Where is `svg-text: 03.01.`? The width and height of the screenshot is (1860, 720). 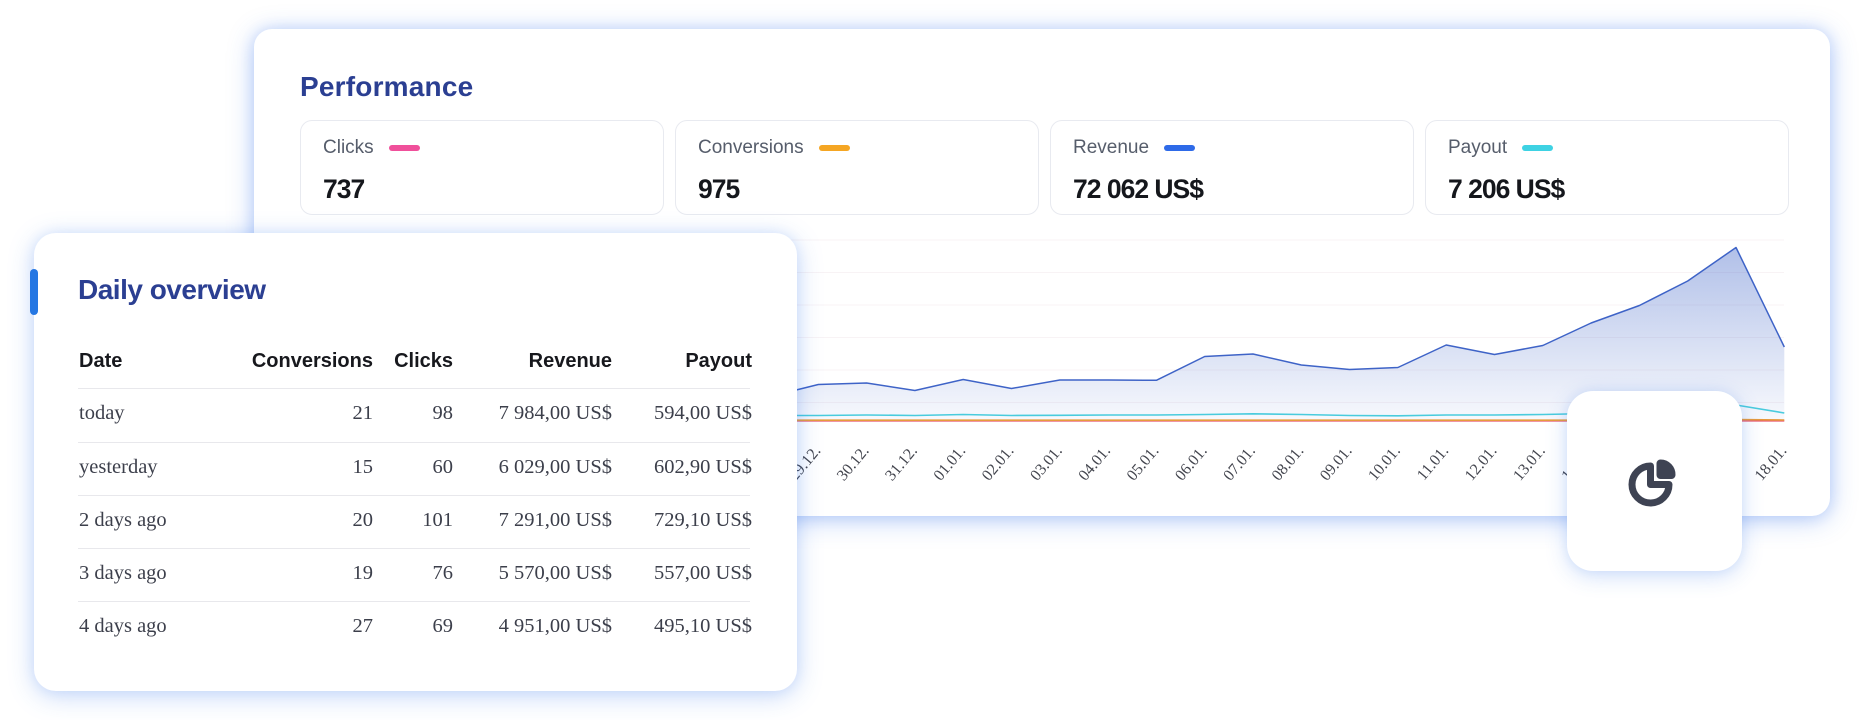 svg-text: 03.01. is located at coordinates (1046, 464).